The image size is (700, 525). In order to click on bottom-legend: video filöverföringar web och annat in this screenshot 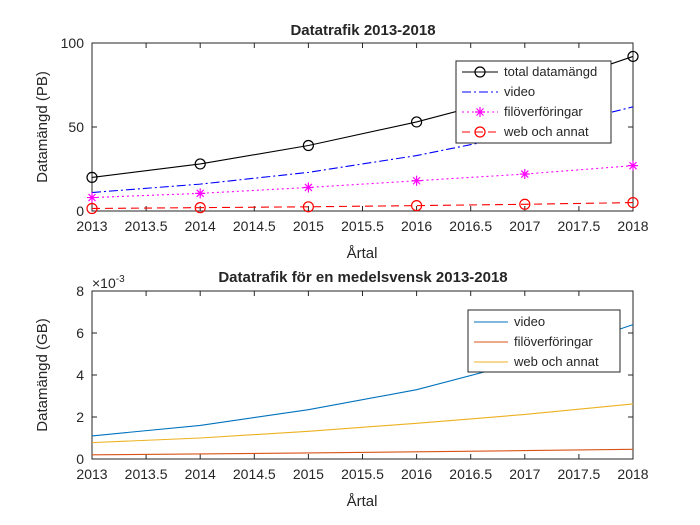, I will do `click(544, 341)`.